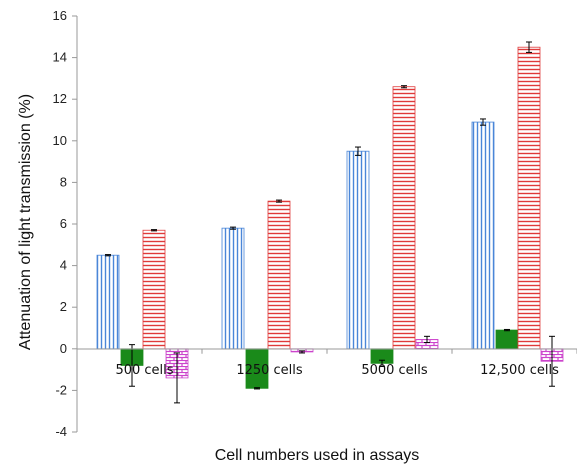  Describe the element at coordinates (394, 370) in the screenshot. I see `category-label: 5000 cells` at that location.